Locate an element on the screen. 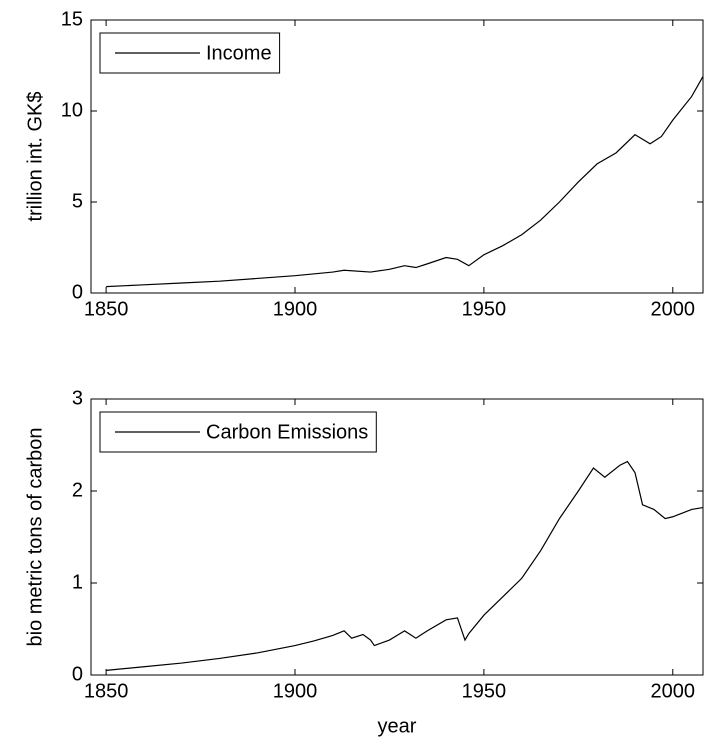  y-tick-label: 15 is located at coordinates (72, 19).